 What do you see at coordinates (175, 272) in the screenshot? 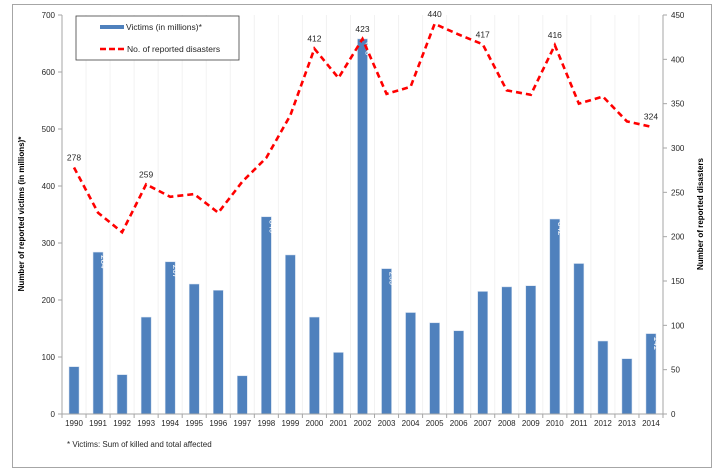
I see `bar-label-1994: 267` at bounding box center [175, 272].